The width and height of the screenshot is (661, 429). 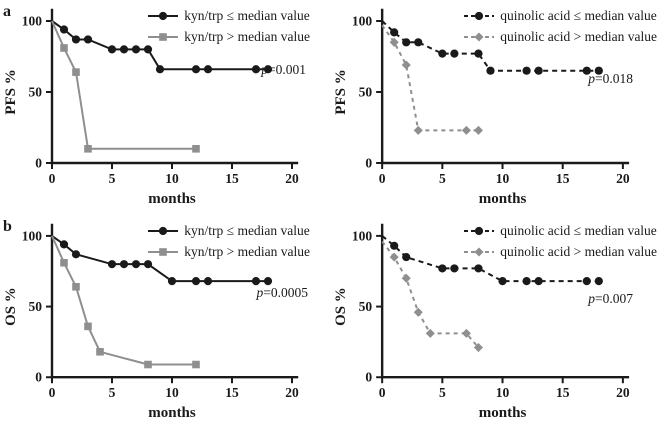 I want to click on panel-label-b: b, so click(x=7, y=226).